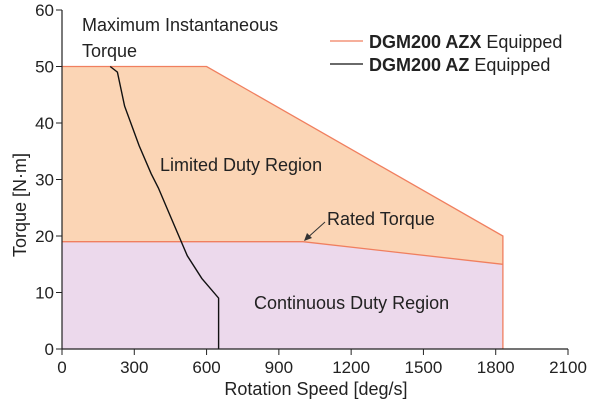 The width and height of the screenshot is (600, 402). I want to click on x-tick-label: 1500, so click(424, 367).